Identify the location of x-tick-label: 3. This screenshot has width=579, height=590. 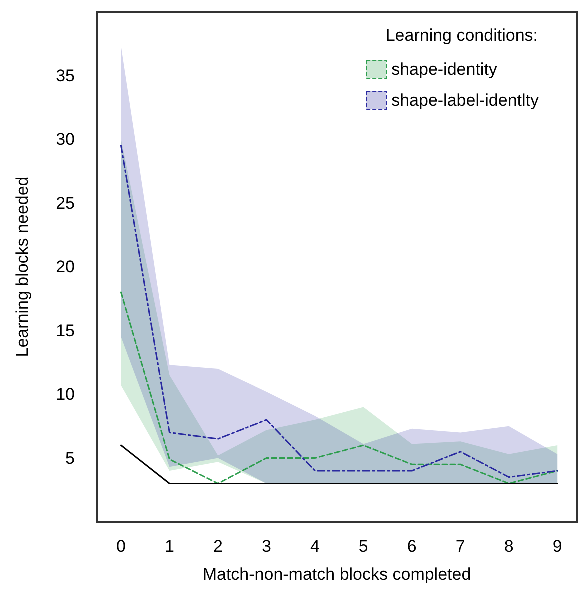
(267, 546).